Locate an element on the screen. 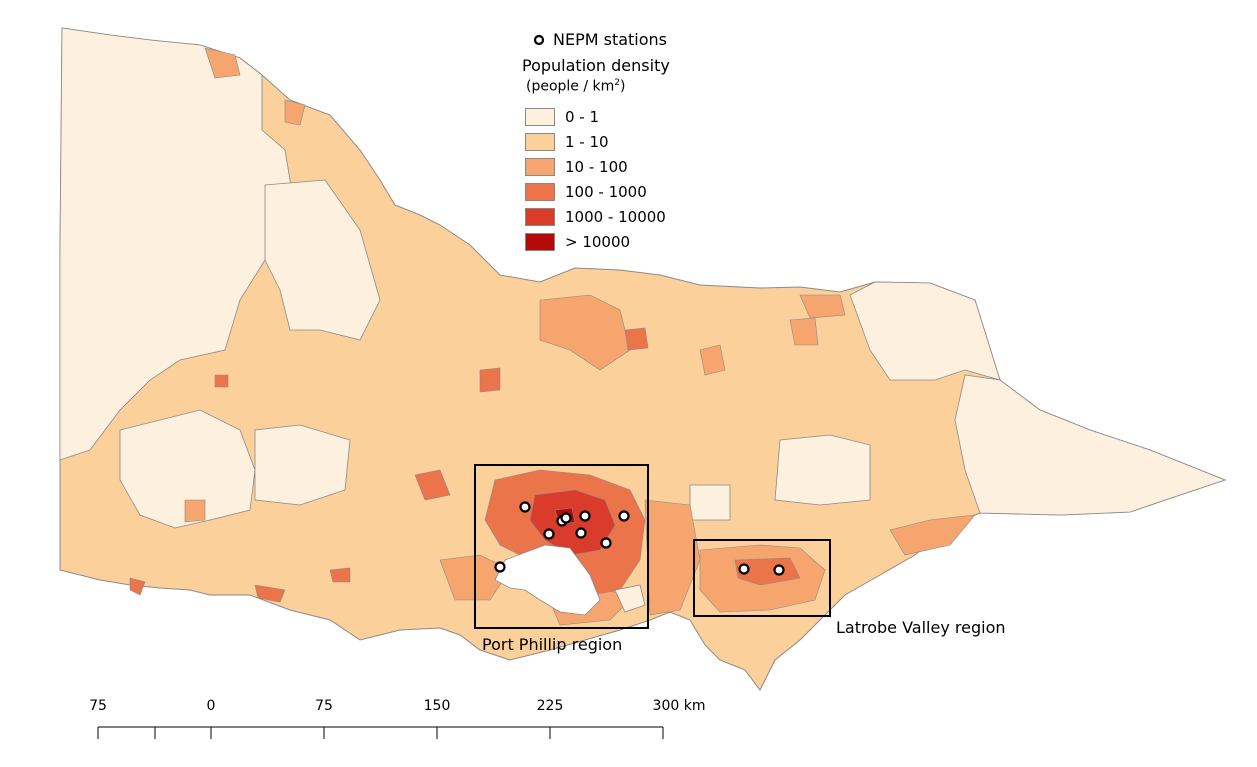 Image resolution: width=1257 pixels, height=767 pixels. legend-units-close: ) is located at coordinates (623, 86).